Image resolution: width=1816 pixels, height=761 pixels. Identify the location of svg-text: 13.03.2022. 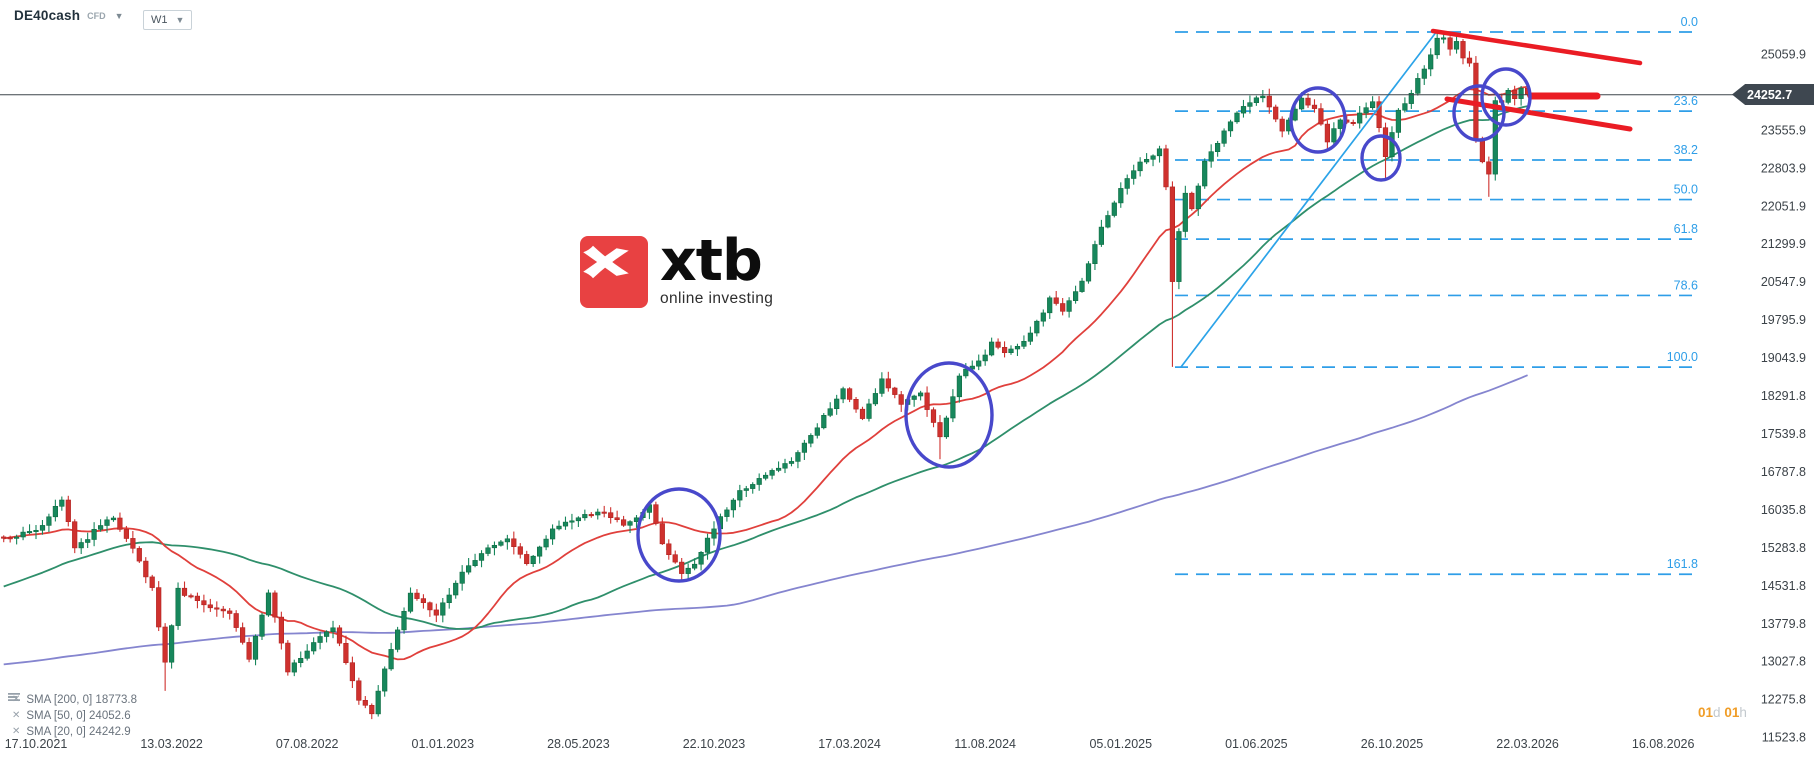
(171, 744).